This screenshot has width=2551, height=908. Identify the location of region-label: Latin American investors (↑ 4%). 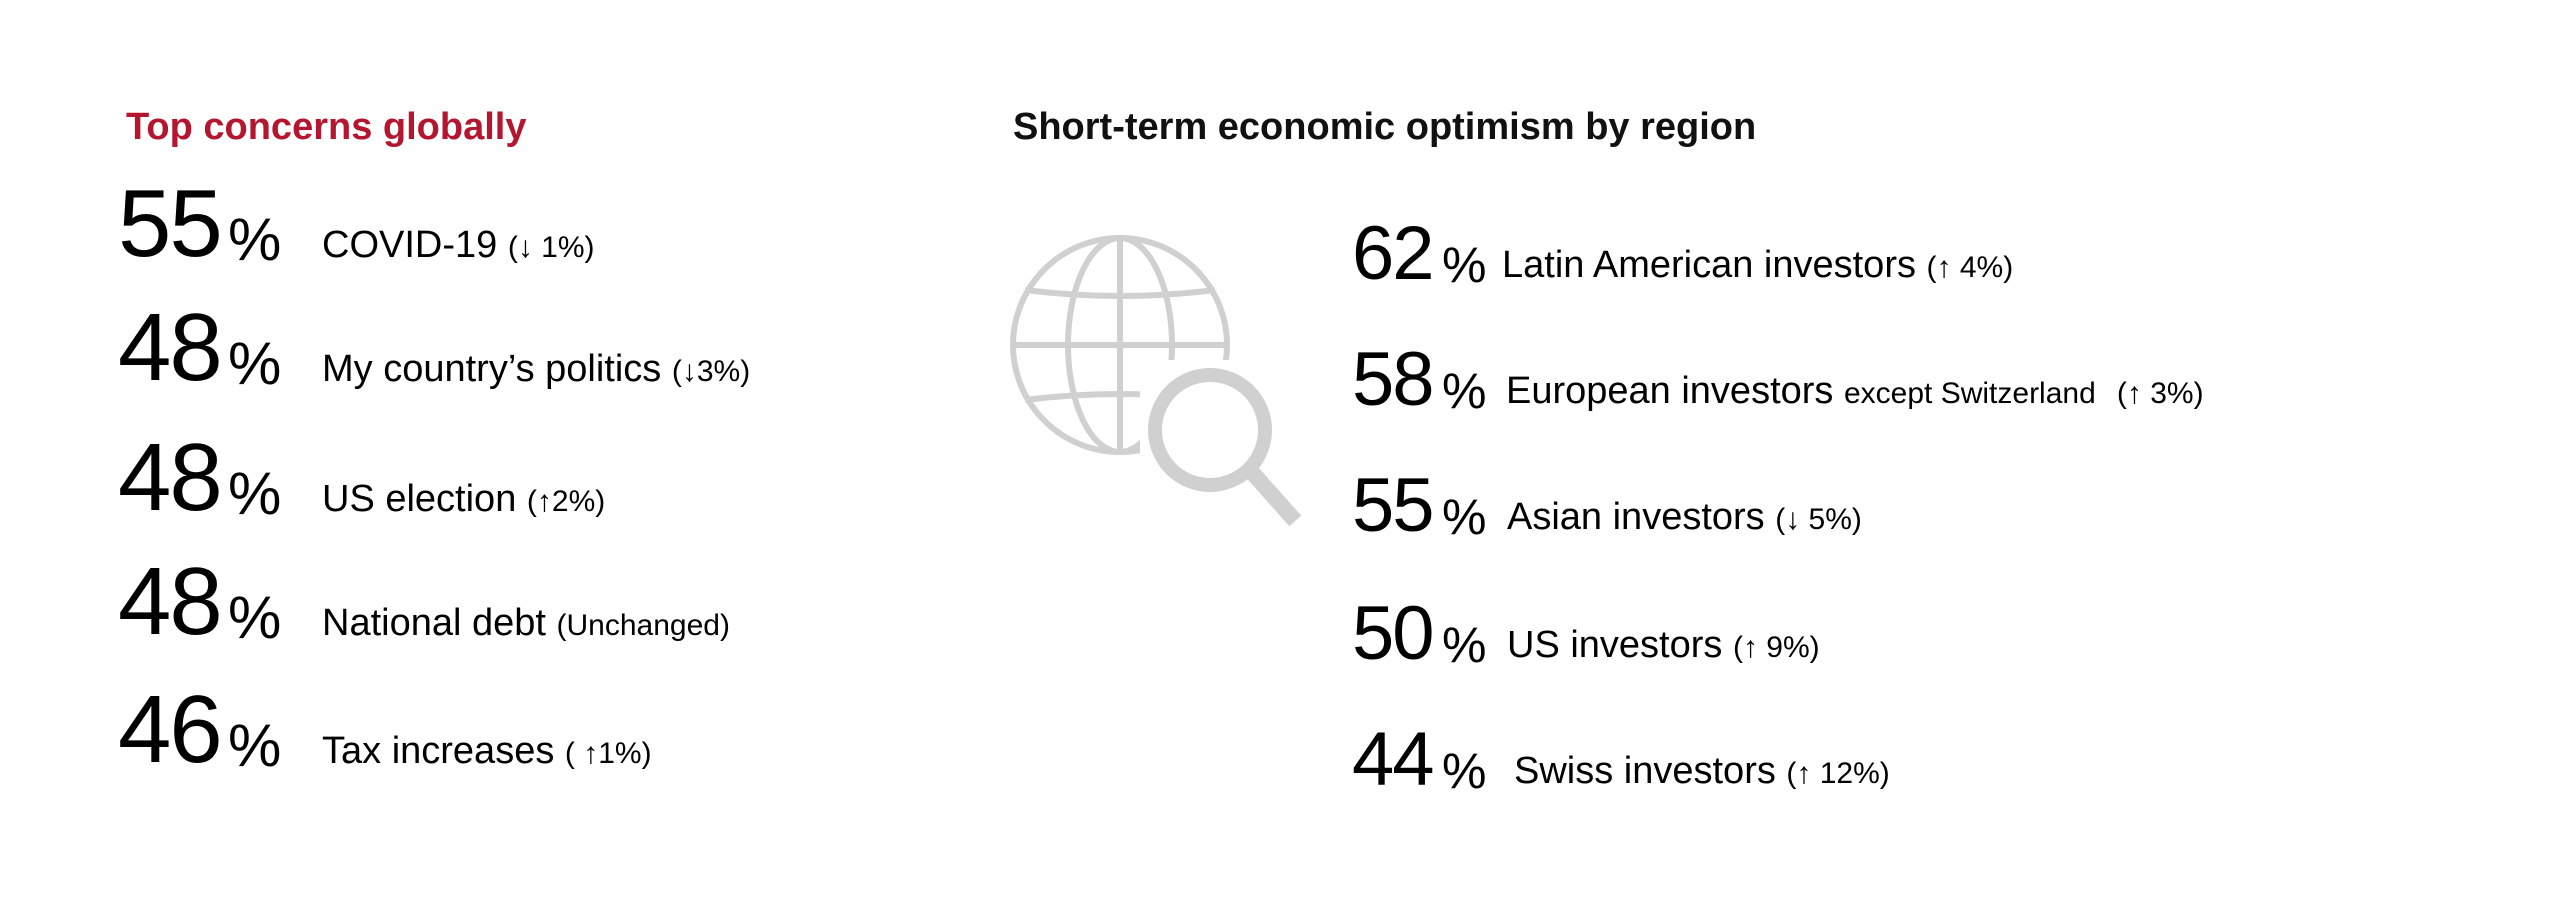
(1757, 265).